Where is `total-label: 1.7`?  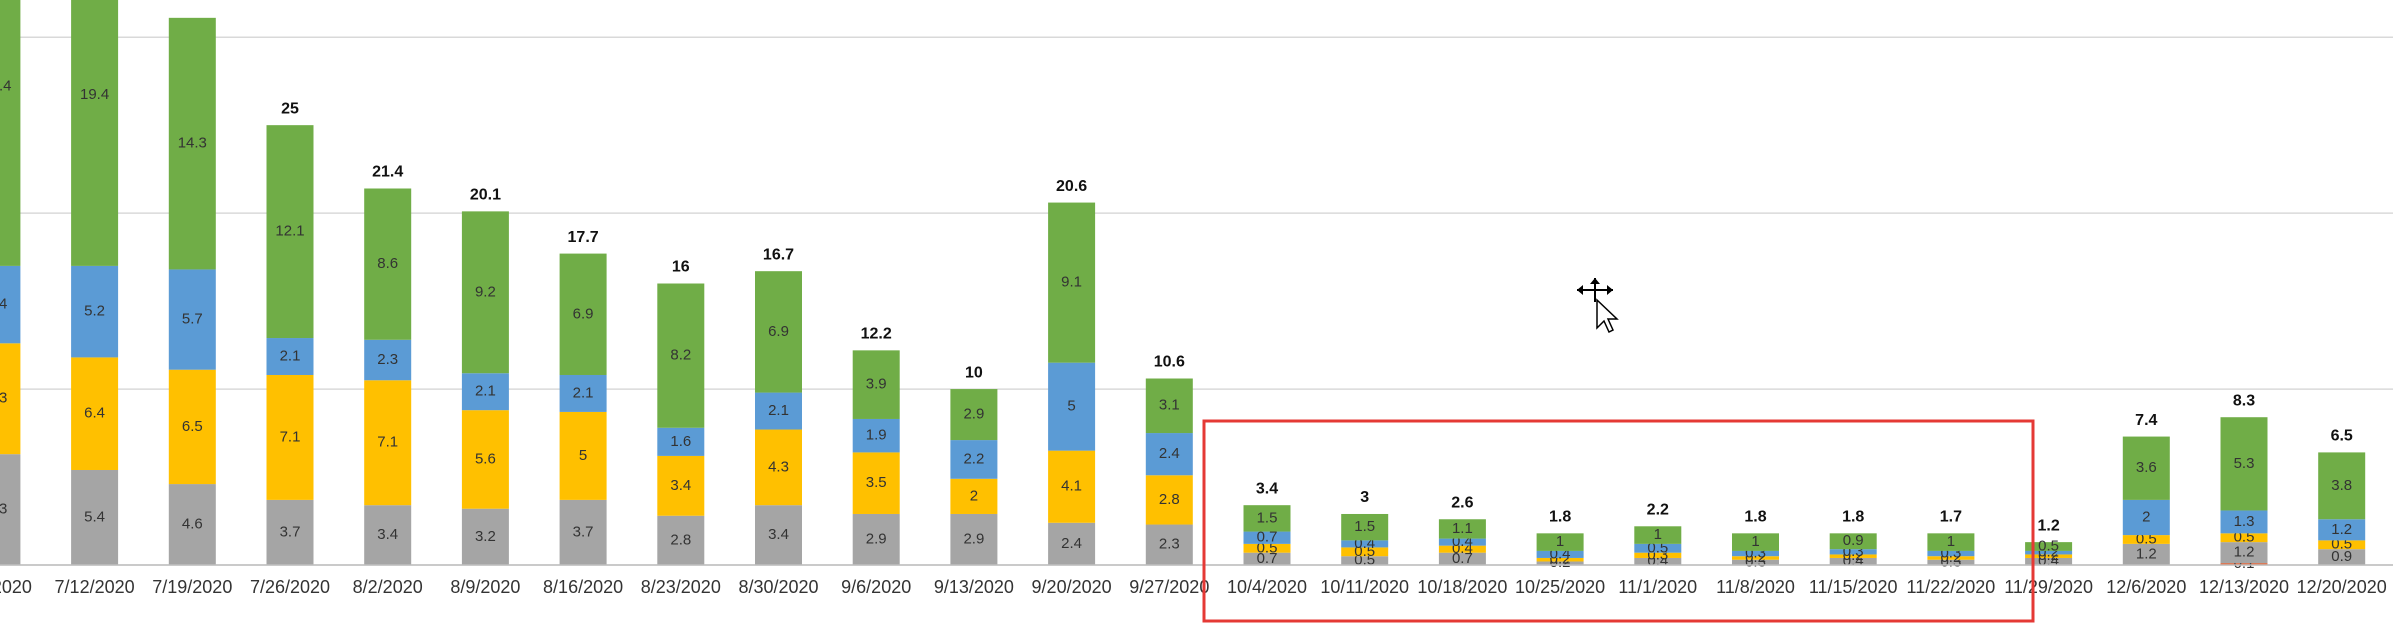
total-label: 1.7 is located at coordinates (1951, 517).